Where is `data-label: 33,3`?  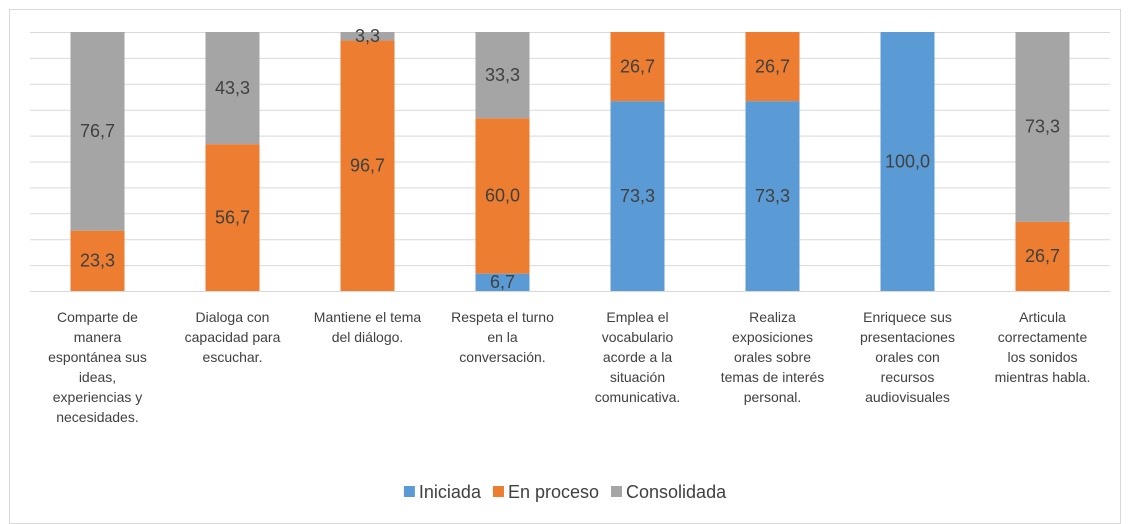 data-label: 33,3 is located at coordinates (502, 75).